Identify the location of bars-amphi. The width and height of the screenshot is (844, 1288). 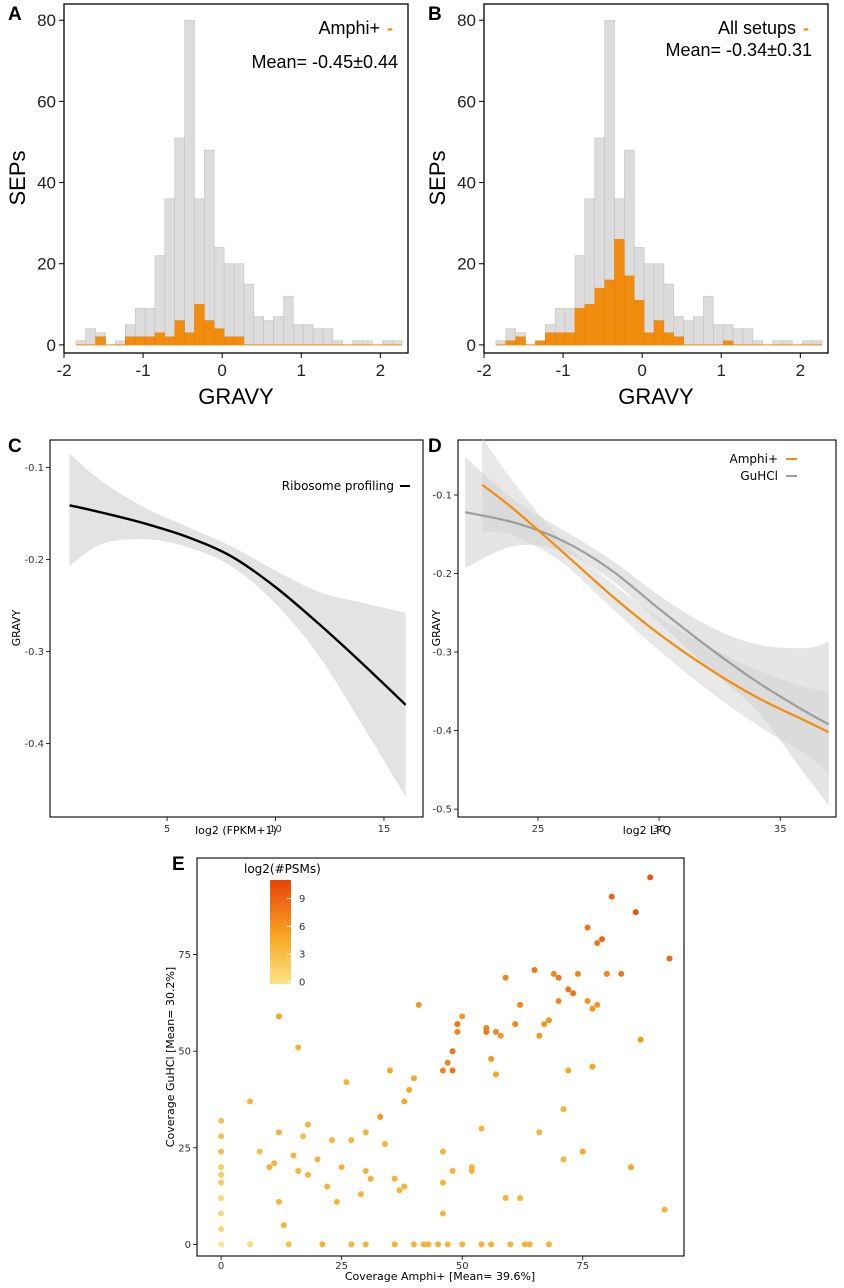
(239, 325).